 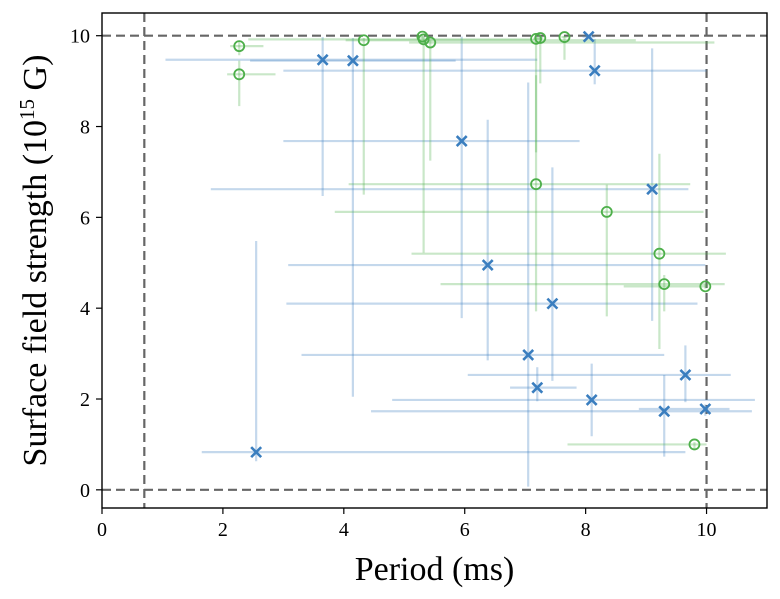 What do you see at coordinates (80, 37) in the screenshot?
I see `y-tick-label: 10` at bounding box center [80, 37].